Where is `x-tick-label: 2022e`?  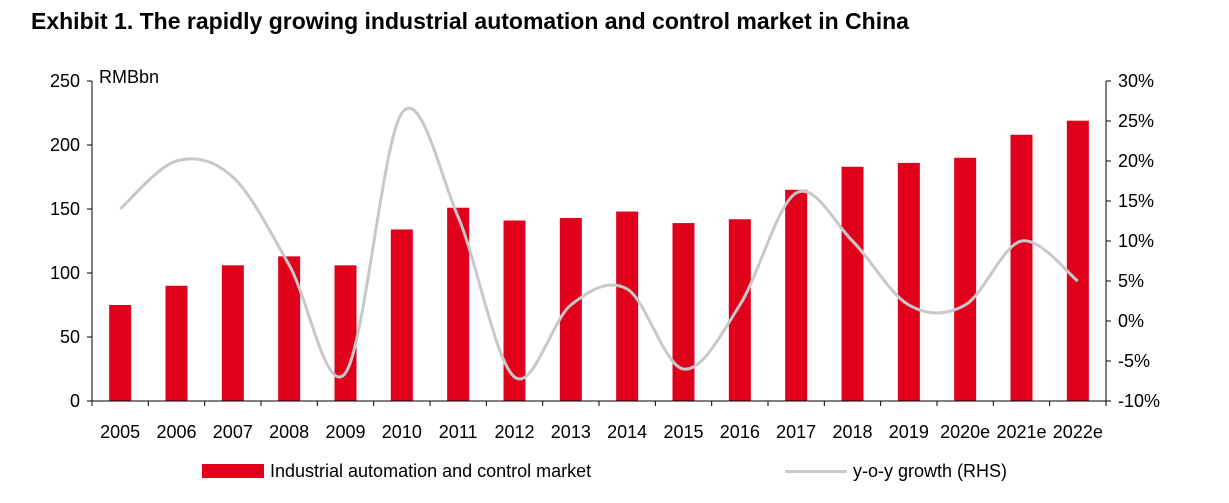 x-tick-label: 2022e is located at coordinates (1078, 432).